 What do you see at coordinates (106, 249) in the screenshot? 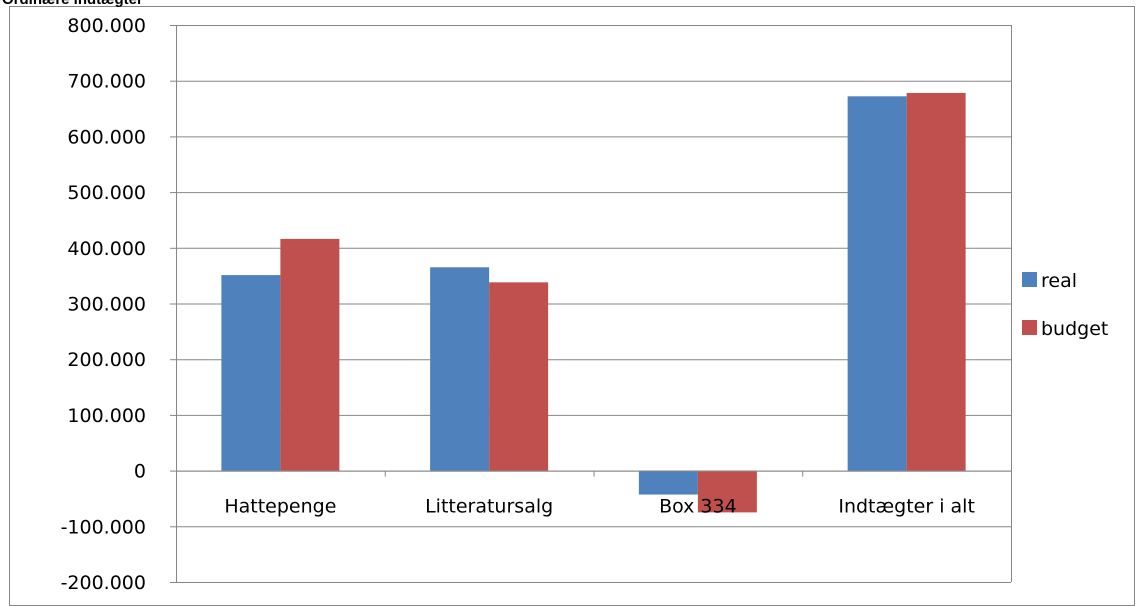
I see `y-tick-label: 400.000` at bounding box center [106, 249].